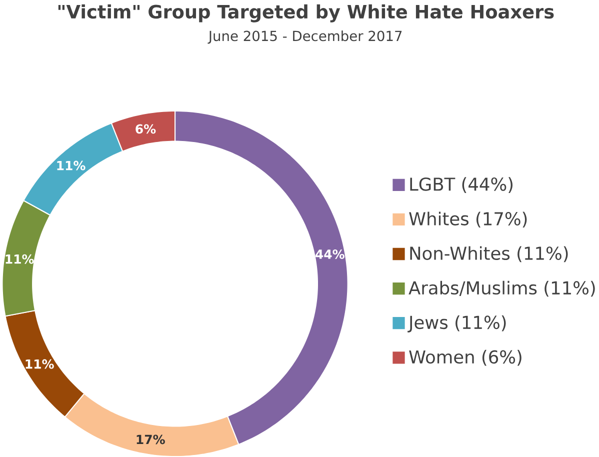 The image size is (599, 457). What do you see at coordinates (501, 288) in the screenshot?
I see `legend-label: Arabs/Muslims (11%)` at bounding box center [501, 288].